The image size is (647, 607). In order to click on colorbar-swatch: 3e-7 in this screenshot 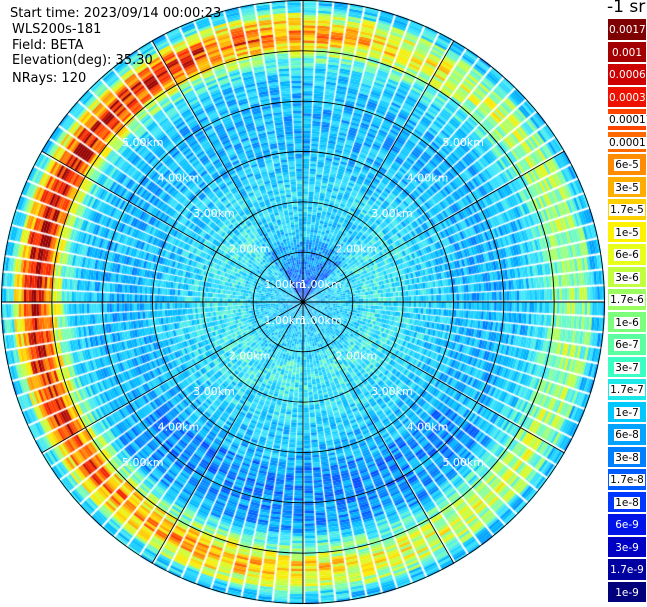, I will do `click(627, 366)`.